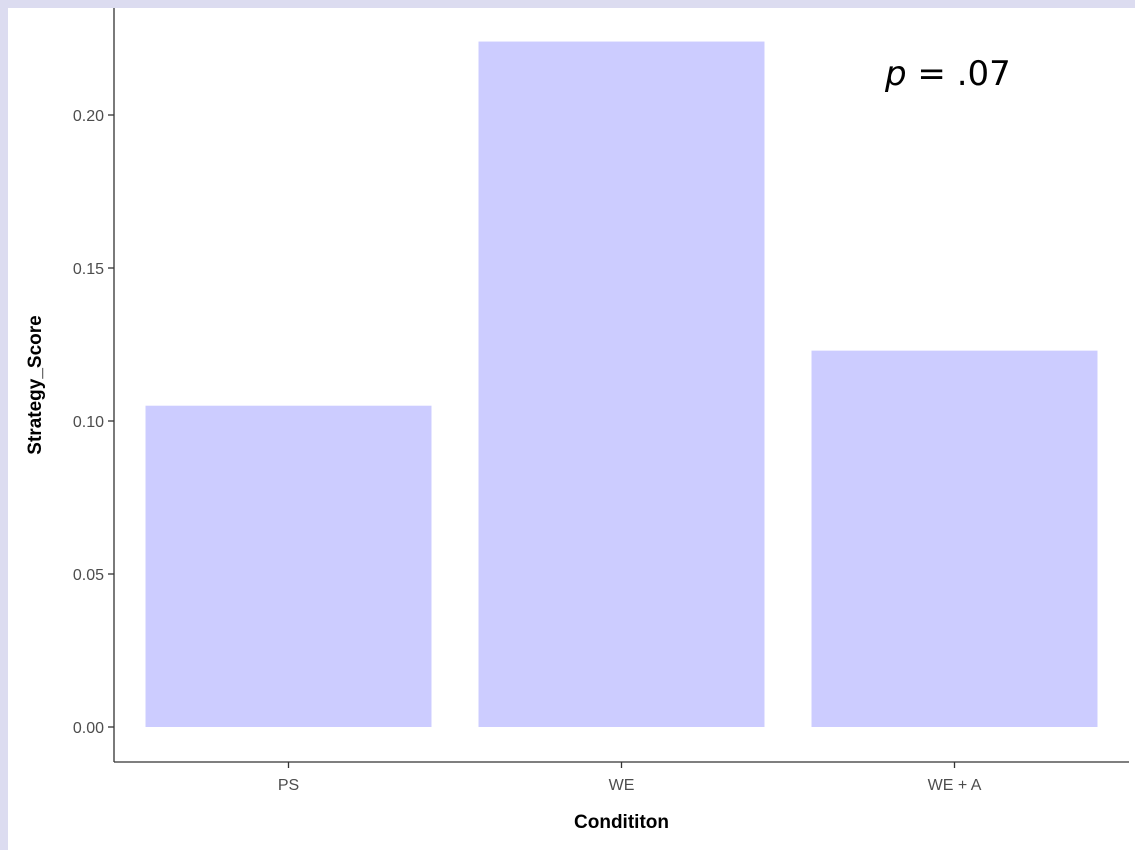  What do you see at coordinates (88, 269) in the screenshot?
I see `y-tick-label: 0.15` at bounding box center [88, 269].